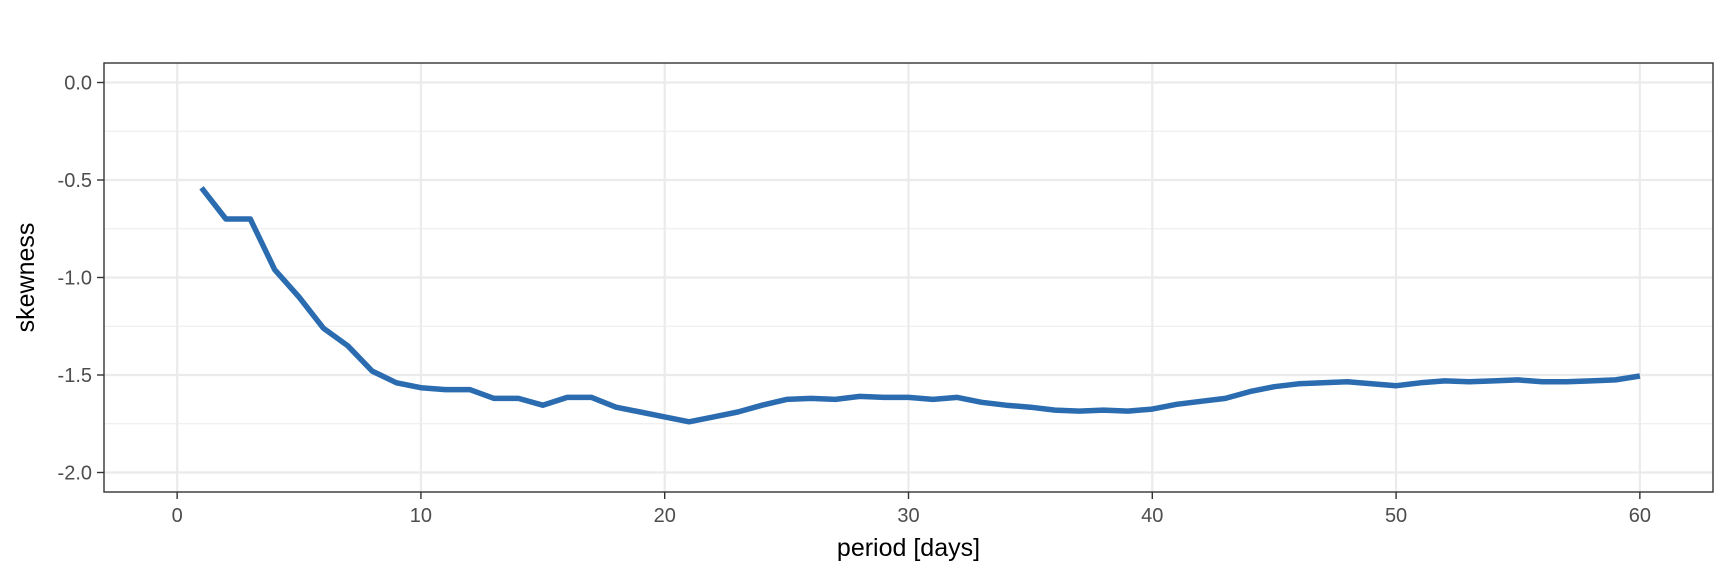 The height and width of the screenshot is (576, 1728). What do you see at coordinates (75, 474) in the screenshot?
I see `y-tick-label: -2.0` at bounding box center [75, 474].